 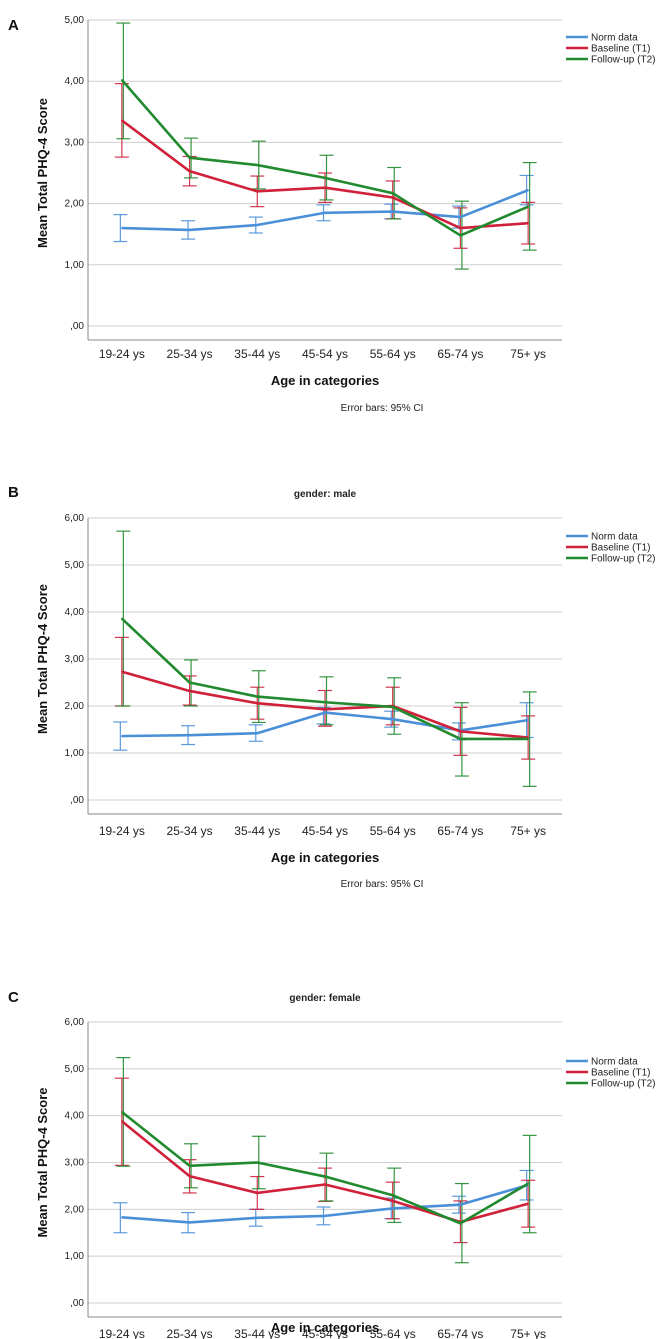 What do you see at coordinates (393, 1333) in the screenshot?
I see `x-tick-label: 55-64 ys` at bounding box center [393, 1333].